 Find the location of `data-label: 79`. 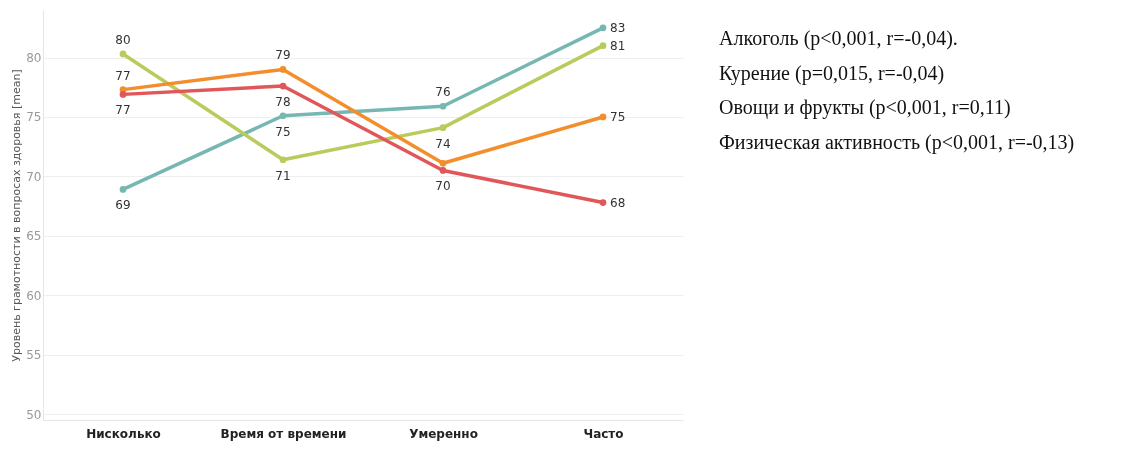

data-label: 79 is located at coordinates (283, 55).